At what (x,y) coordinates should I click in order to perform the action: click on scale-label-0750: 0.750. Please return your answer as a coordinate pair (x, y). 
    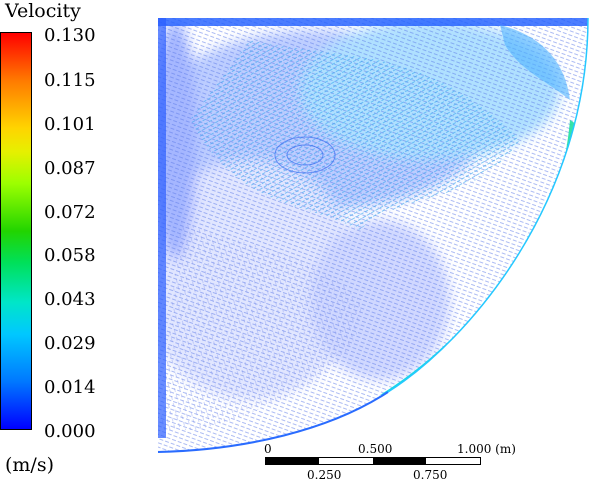
    Looking at the image, I should click on (430, 475).